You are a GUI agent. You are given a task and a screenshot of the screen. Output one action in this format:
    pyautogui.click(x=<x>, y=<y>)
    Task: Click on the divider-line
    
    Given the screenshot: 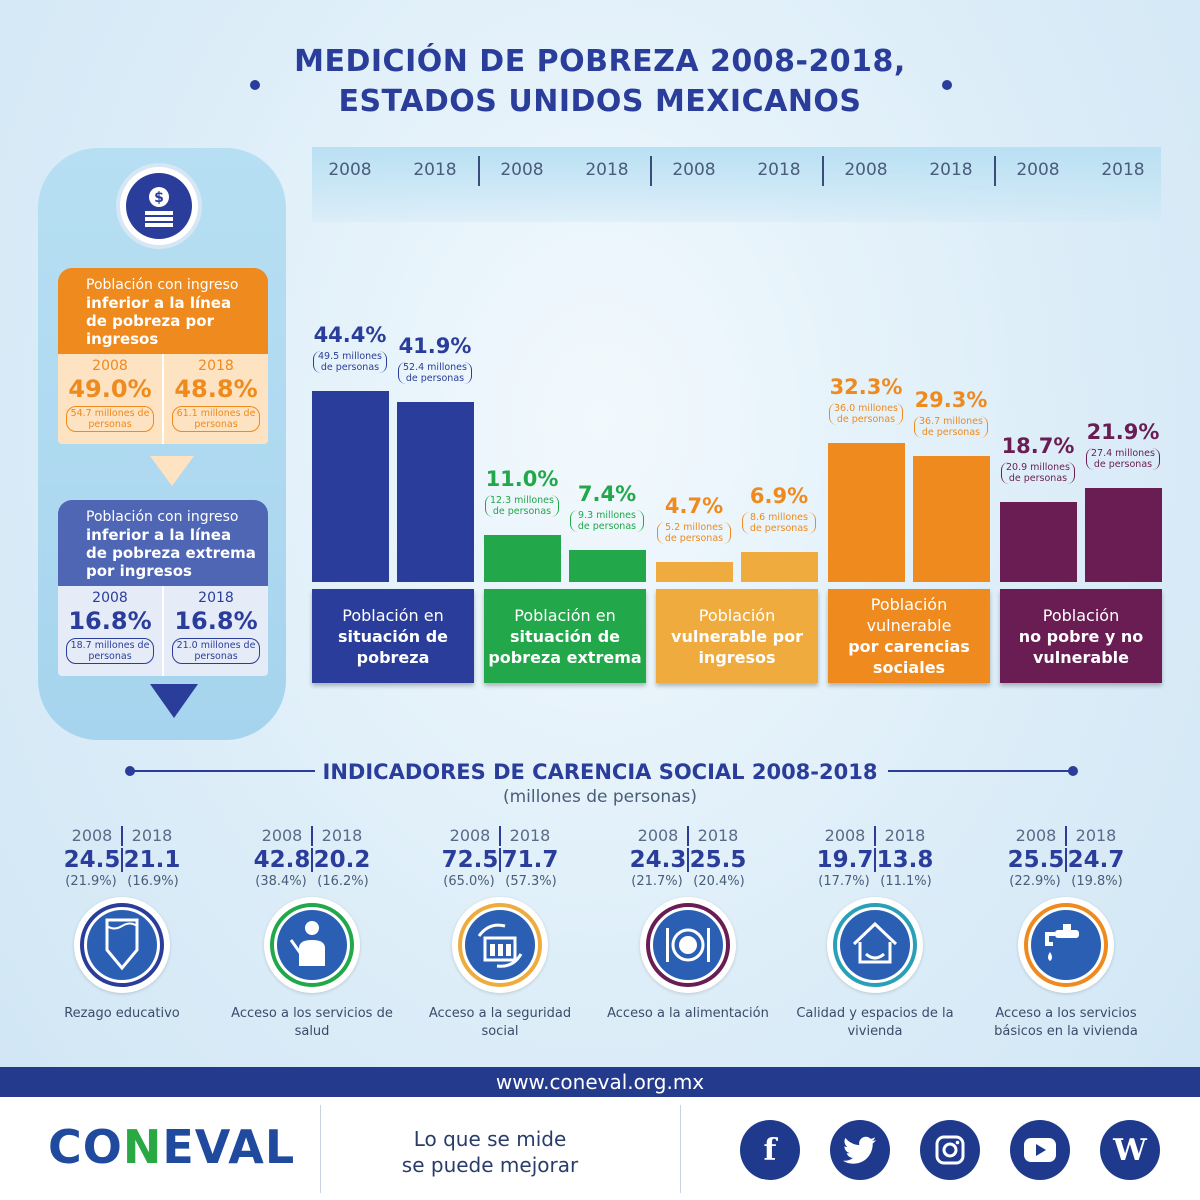 What is the action you would take?
    pyautogui.click(x=980, y=771)
    